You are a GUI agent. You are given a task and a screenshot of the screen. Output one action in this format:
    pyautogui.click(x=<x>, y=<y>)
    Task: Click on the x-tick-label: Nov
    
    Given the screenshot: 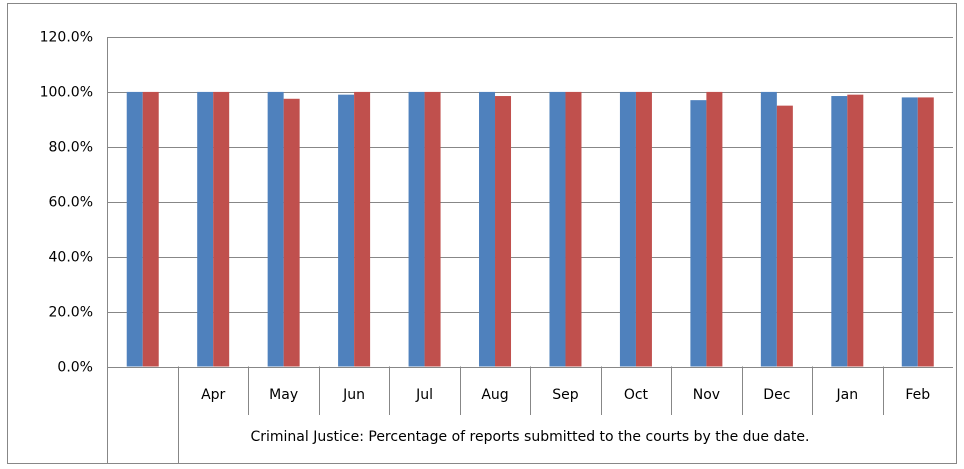 What is the action you would take?
    pyautogui.click(x=706, y=395)
    